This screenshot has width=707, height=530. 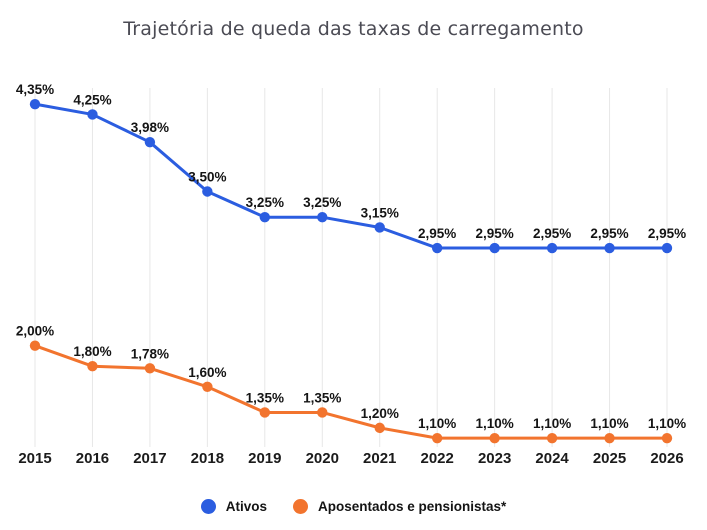 I want to click on data-label: 1,60%, so click(x=207, y=372).